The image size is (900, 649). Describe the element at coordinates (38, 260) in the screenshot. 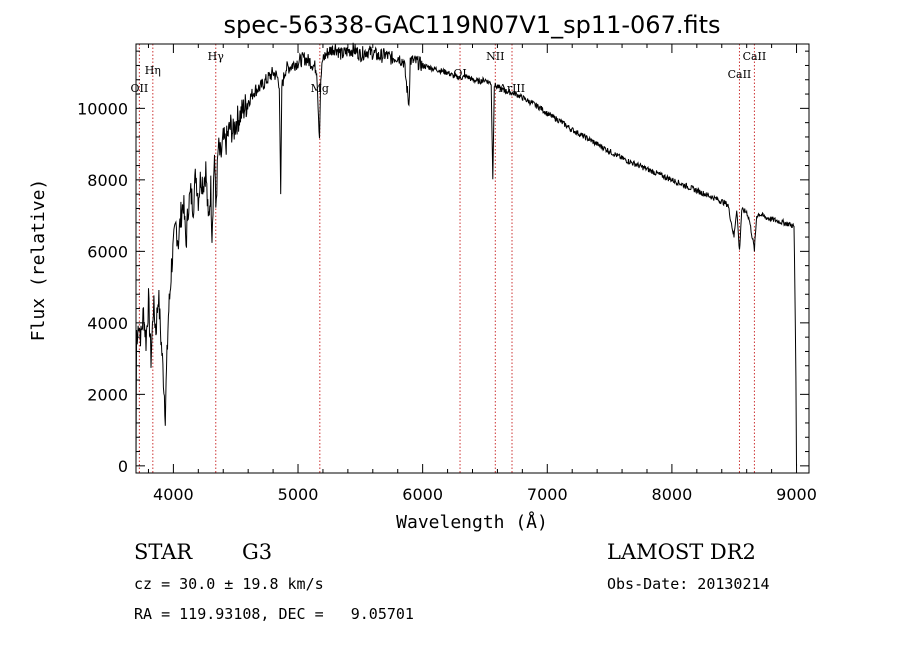

I see `y-axis-label: Flux (relative)` at that location.